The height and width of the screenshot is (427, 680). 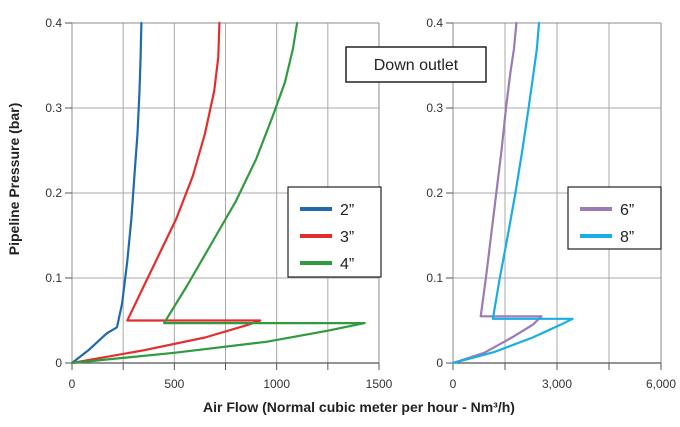 I want to click on down-outlet-annotation: Down outlet, so click(x=416, y=64).